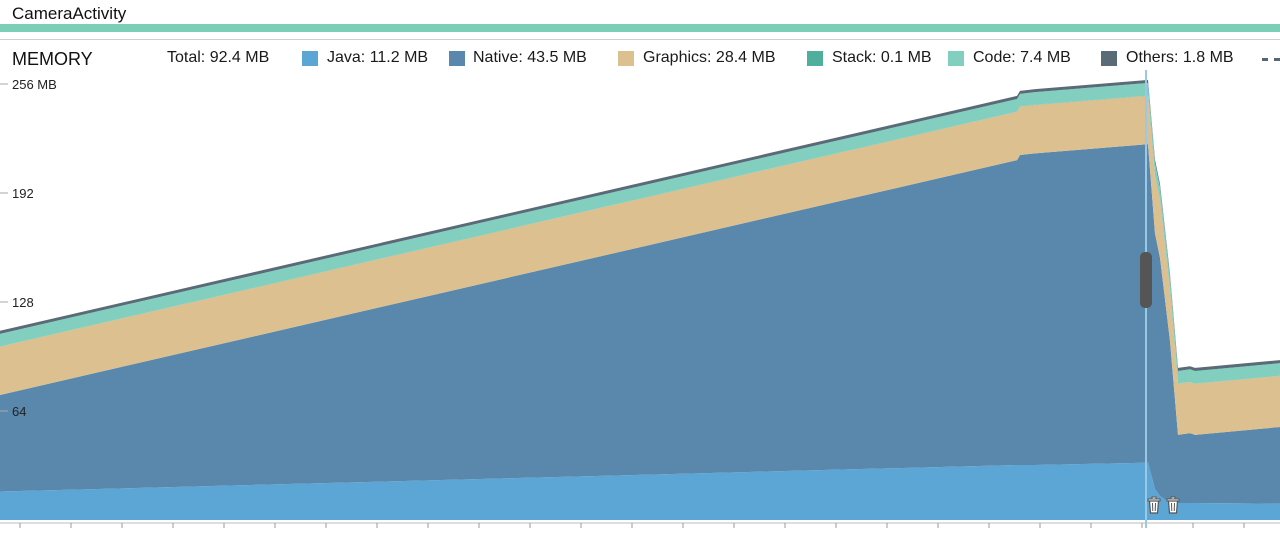  What do you see at coordinates (1146, 280) in the screenshot?
I see `cursor-drag-handle` at bounding box center [1146, 280].